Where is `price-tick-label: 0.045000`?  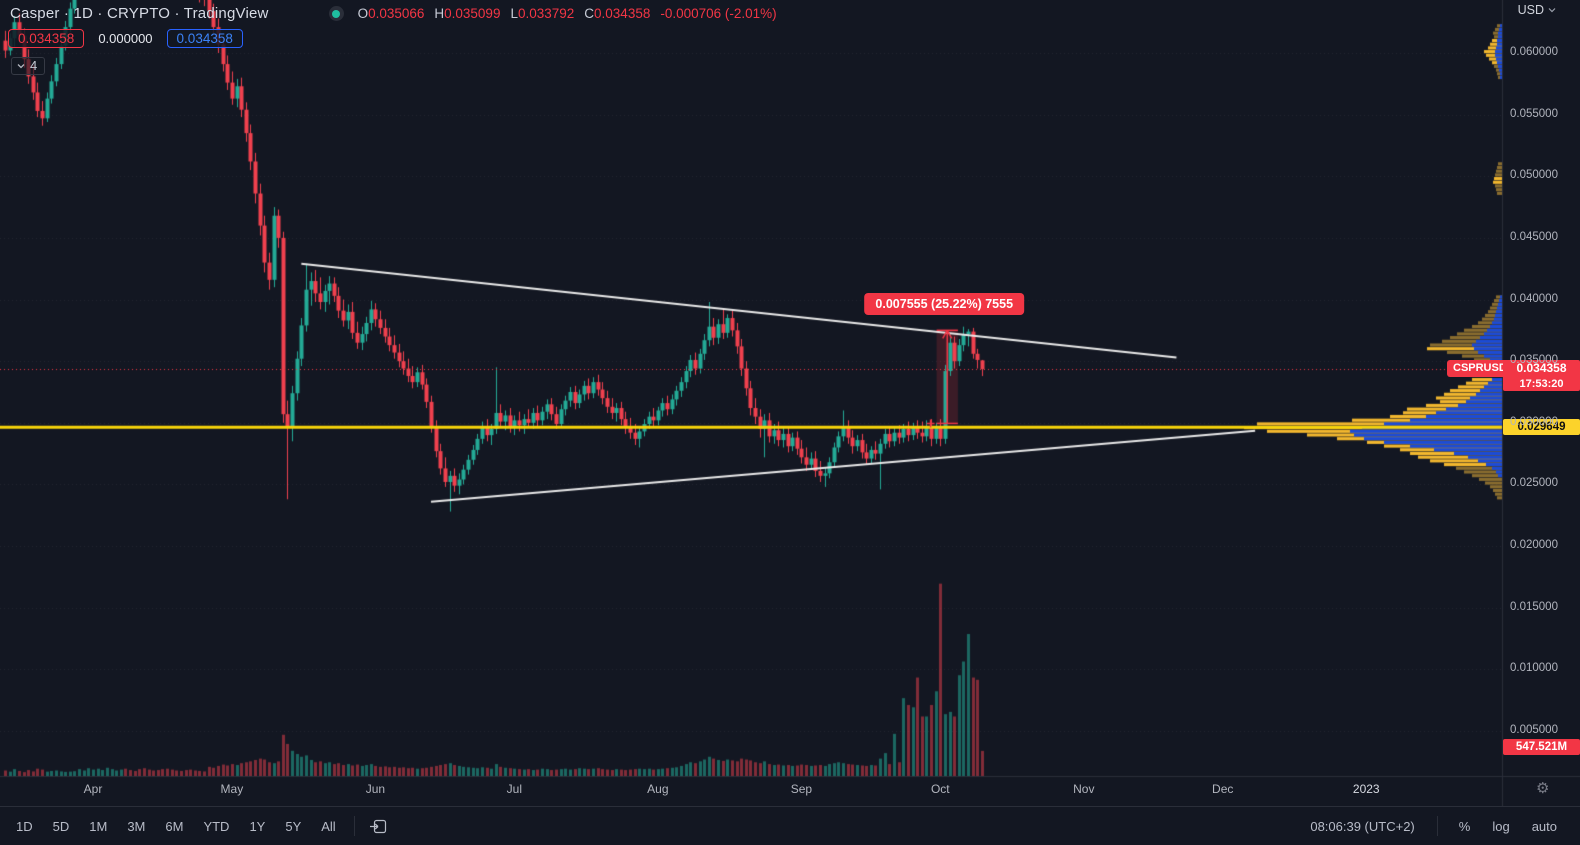
price-tick-label: 0.045000 is located at coordinates (1534, 236).